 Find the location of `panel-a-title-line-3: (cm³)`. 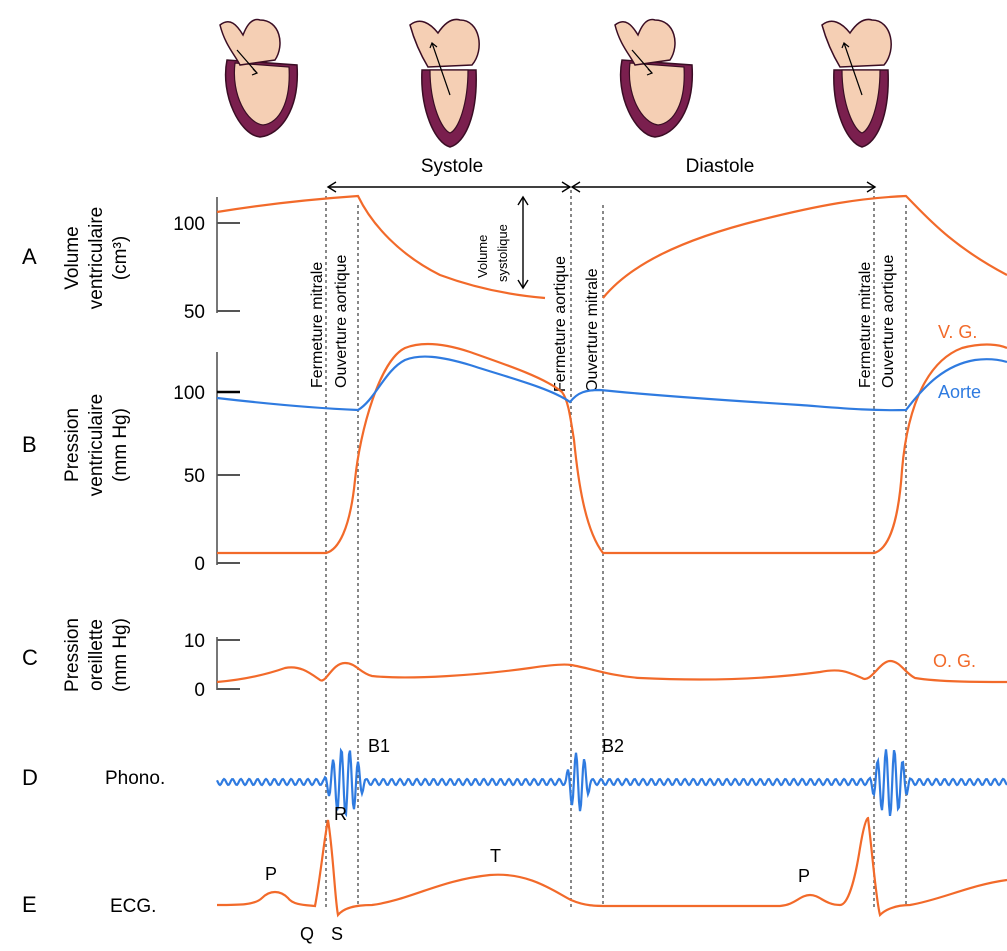

panel-a-title-line-3: (cm³) is located at coordinates (120, 258).